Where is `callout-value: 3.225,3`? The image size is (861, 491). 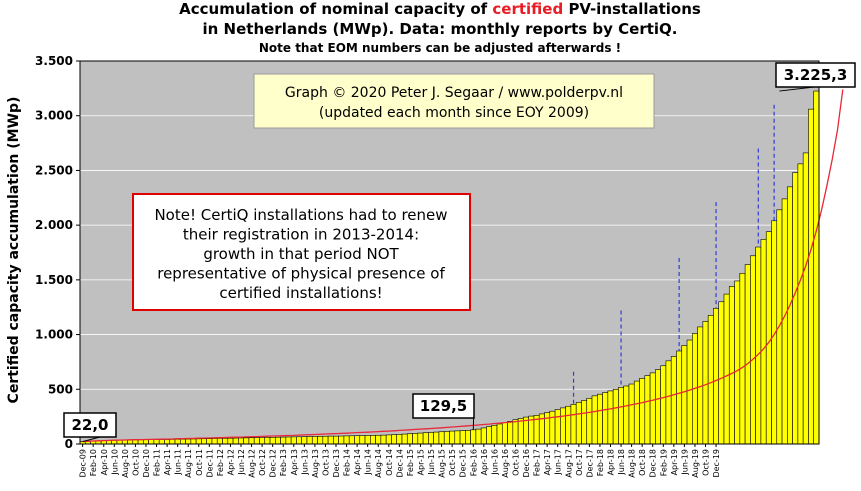
callout-value: 3.225,3 is located at coordinates (816, 75).